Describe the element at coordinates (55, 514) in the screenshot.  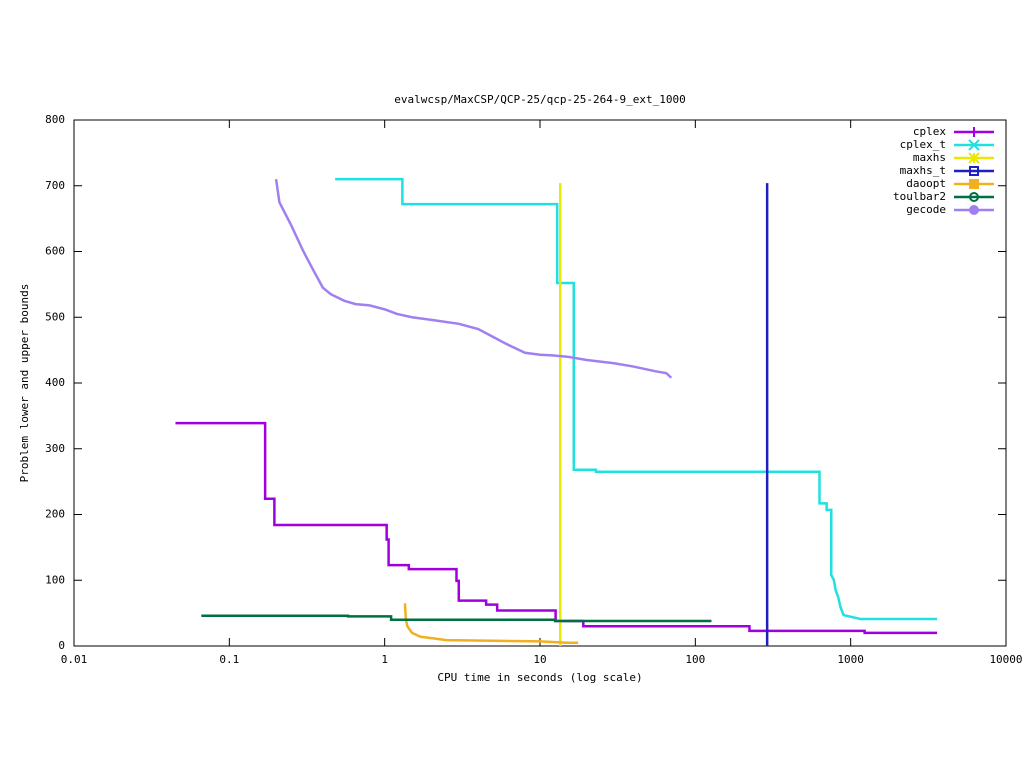
I see `y-tick-label: 200` at that location.